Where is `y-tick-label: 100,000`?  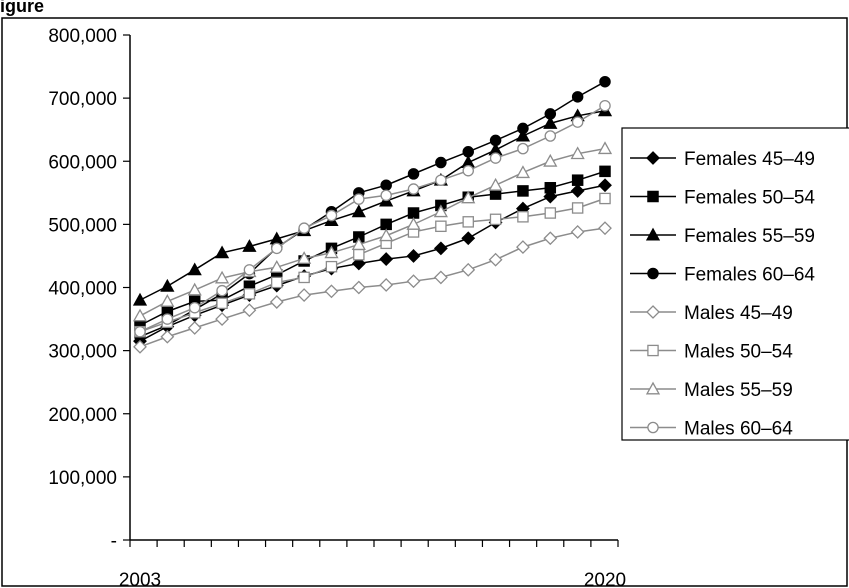 y-tick-label: 100,000 is located at coordinates (82, 478).